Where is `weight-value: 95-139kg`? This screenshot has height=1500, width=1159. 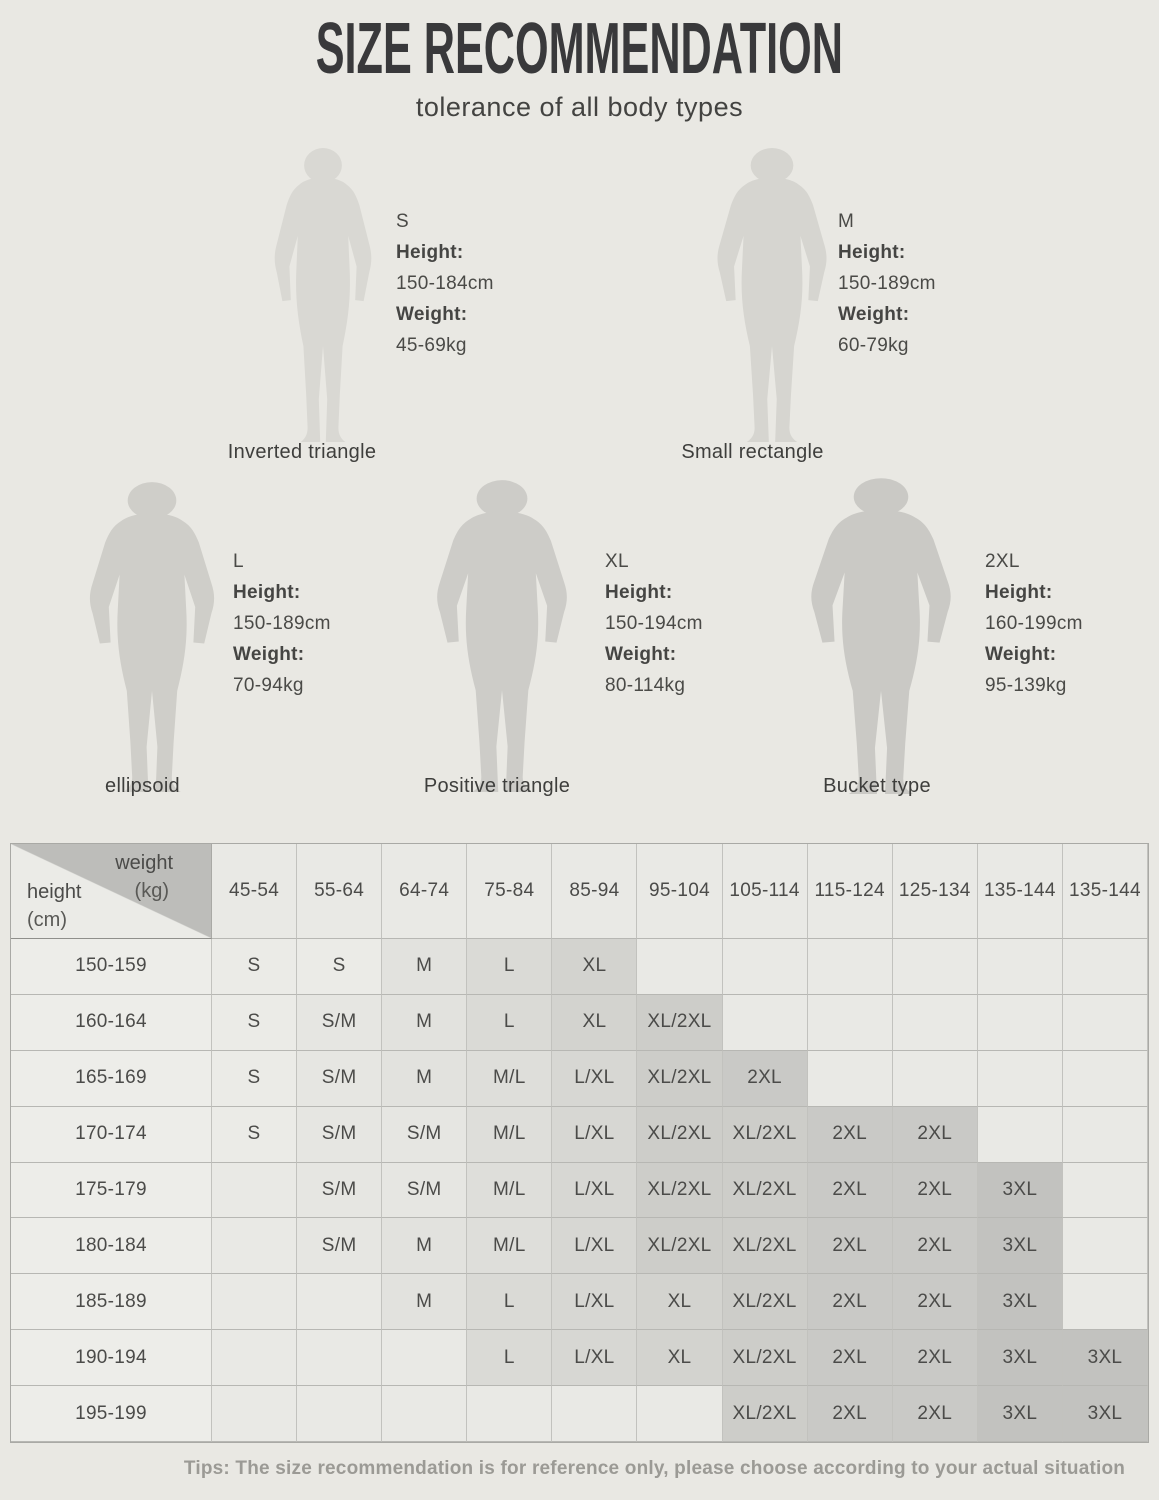 weight-value: 95-139kg is located at coordinates (1026, 685).